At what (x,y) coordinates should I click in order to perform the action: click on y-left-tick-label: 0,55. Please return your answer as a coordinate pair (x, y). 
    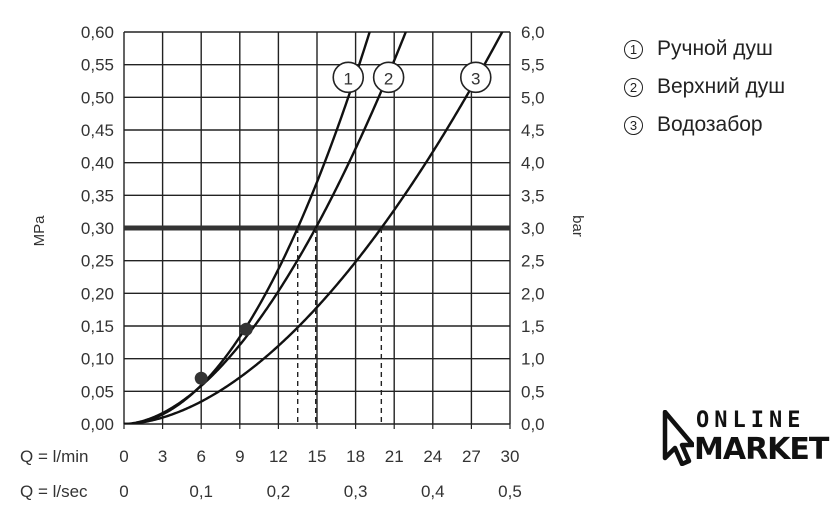
    Looking at the image, I should click on (97, 65).